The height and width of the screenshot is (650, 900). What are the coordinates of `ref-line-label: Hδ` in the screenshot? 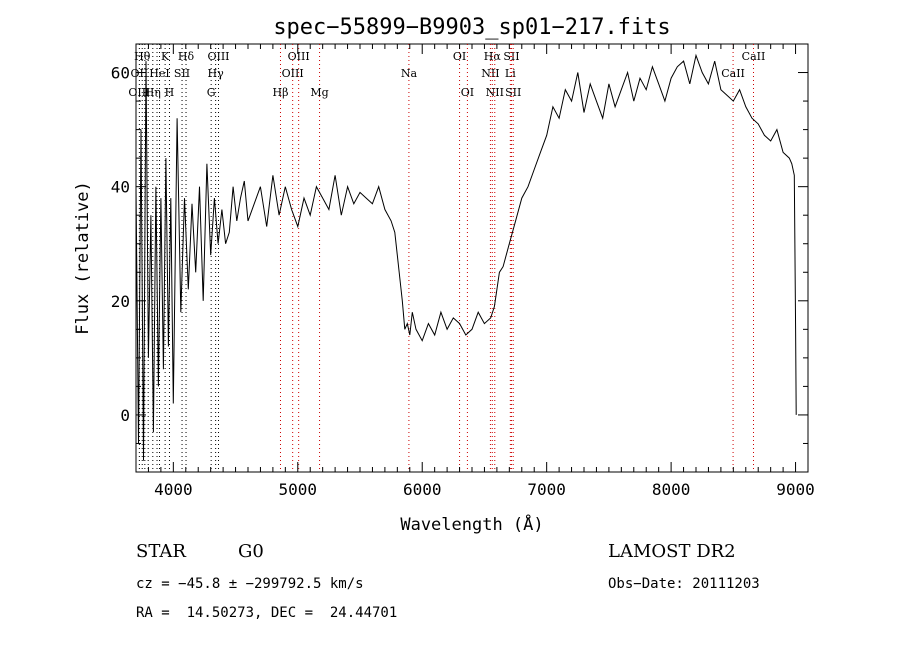 It's located at (186, 56).